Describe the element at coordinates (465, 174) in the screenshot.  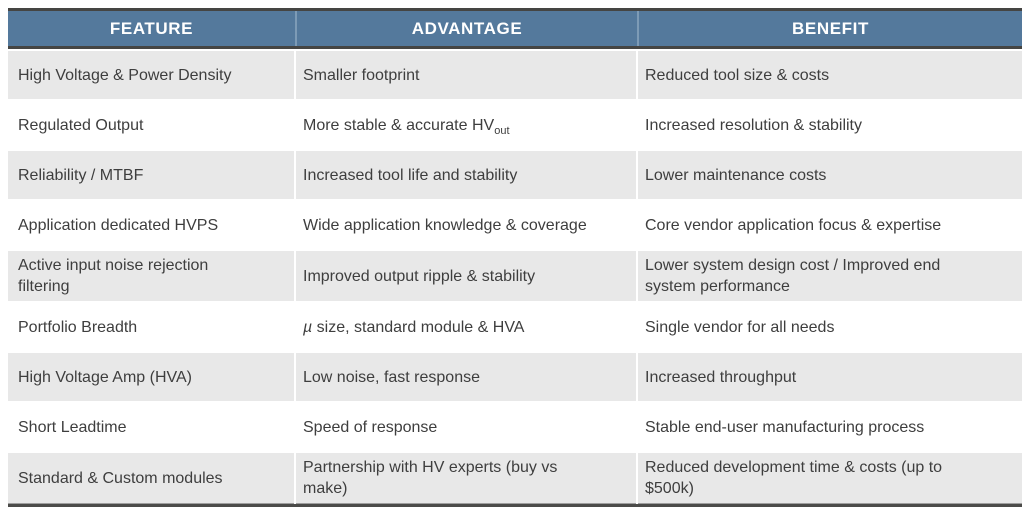
I see `advantage-cell: Increased tool life and stability` at that location.